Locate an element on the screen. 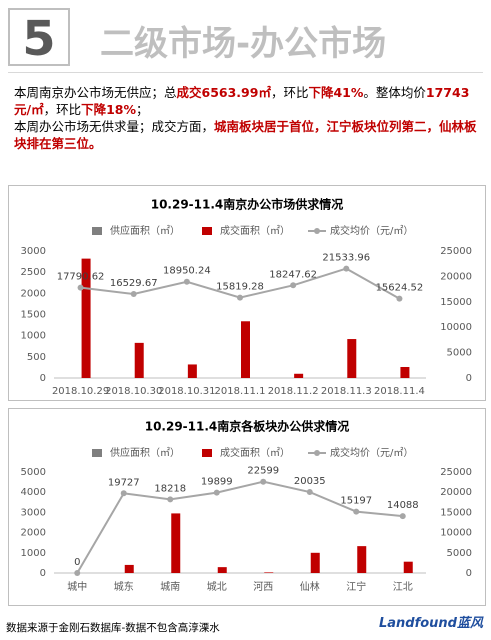 The height and width of the screenshot is (640, 491). logo-text: 蓝风 is located at coordinates (469, 623).